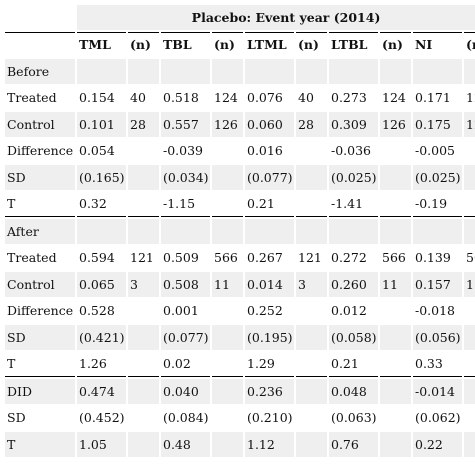 Image resolution: width=475 pixels, height=470 pixels. What do you see at coordinates (101, 204) in the screenshot?
I see `table-cell: 0.32` at bounding box center [101, 204].